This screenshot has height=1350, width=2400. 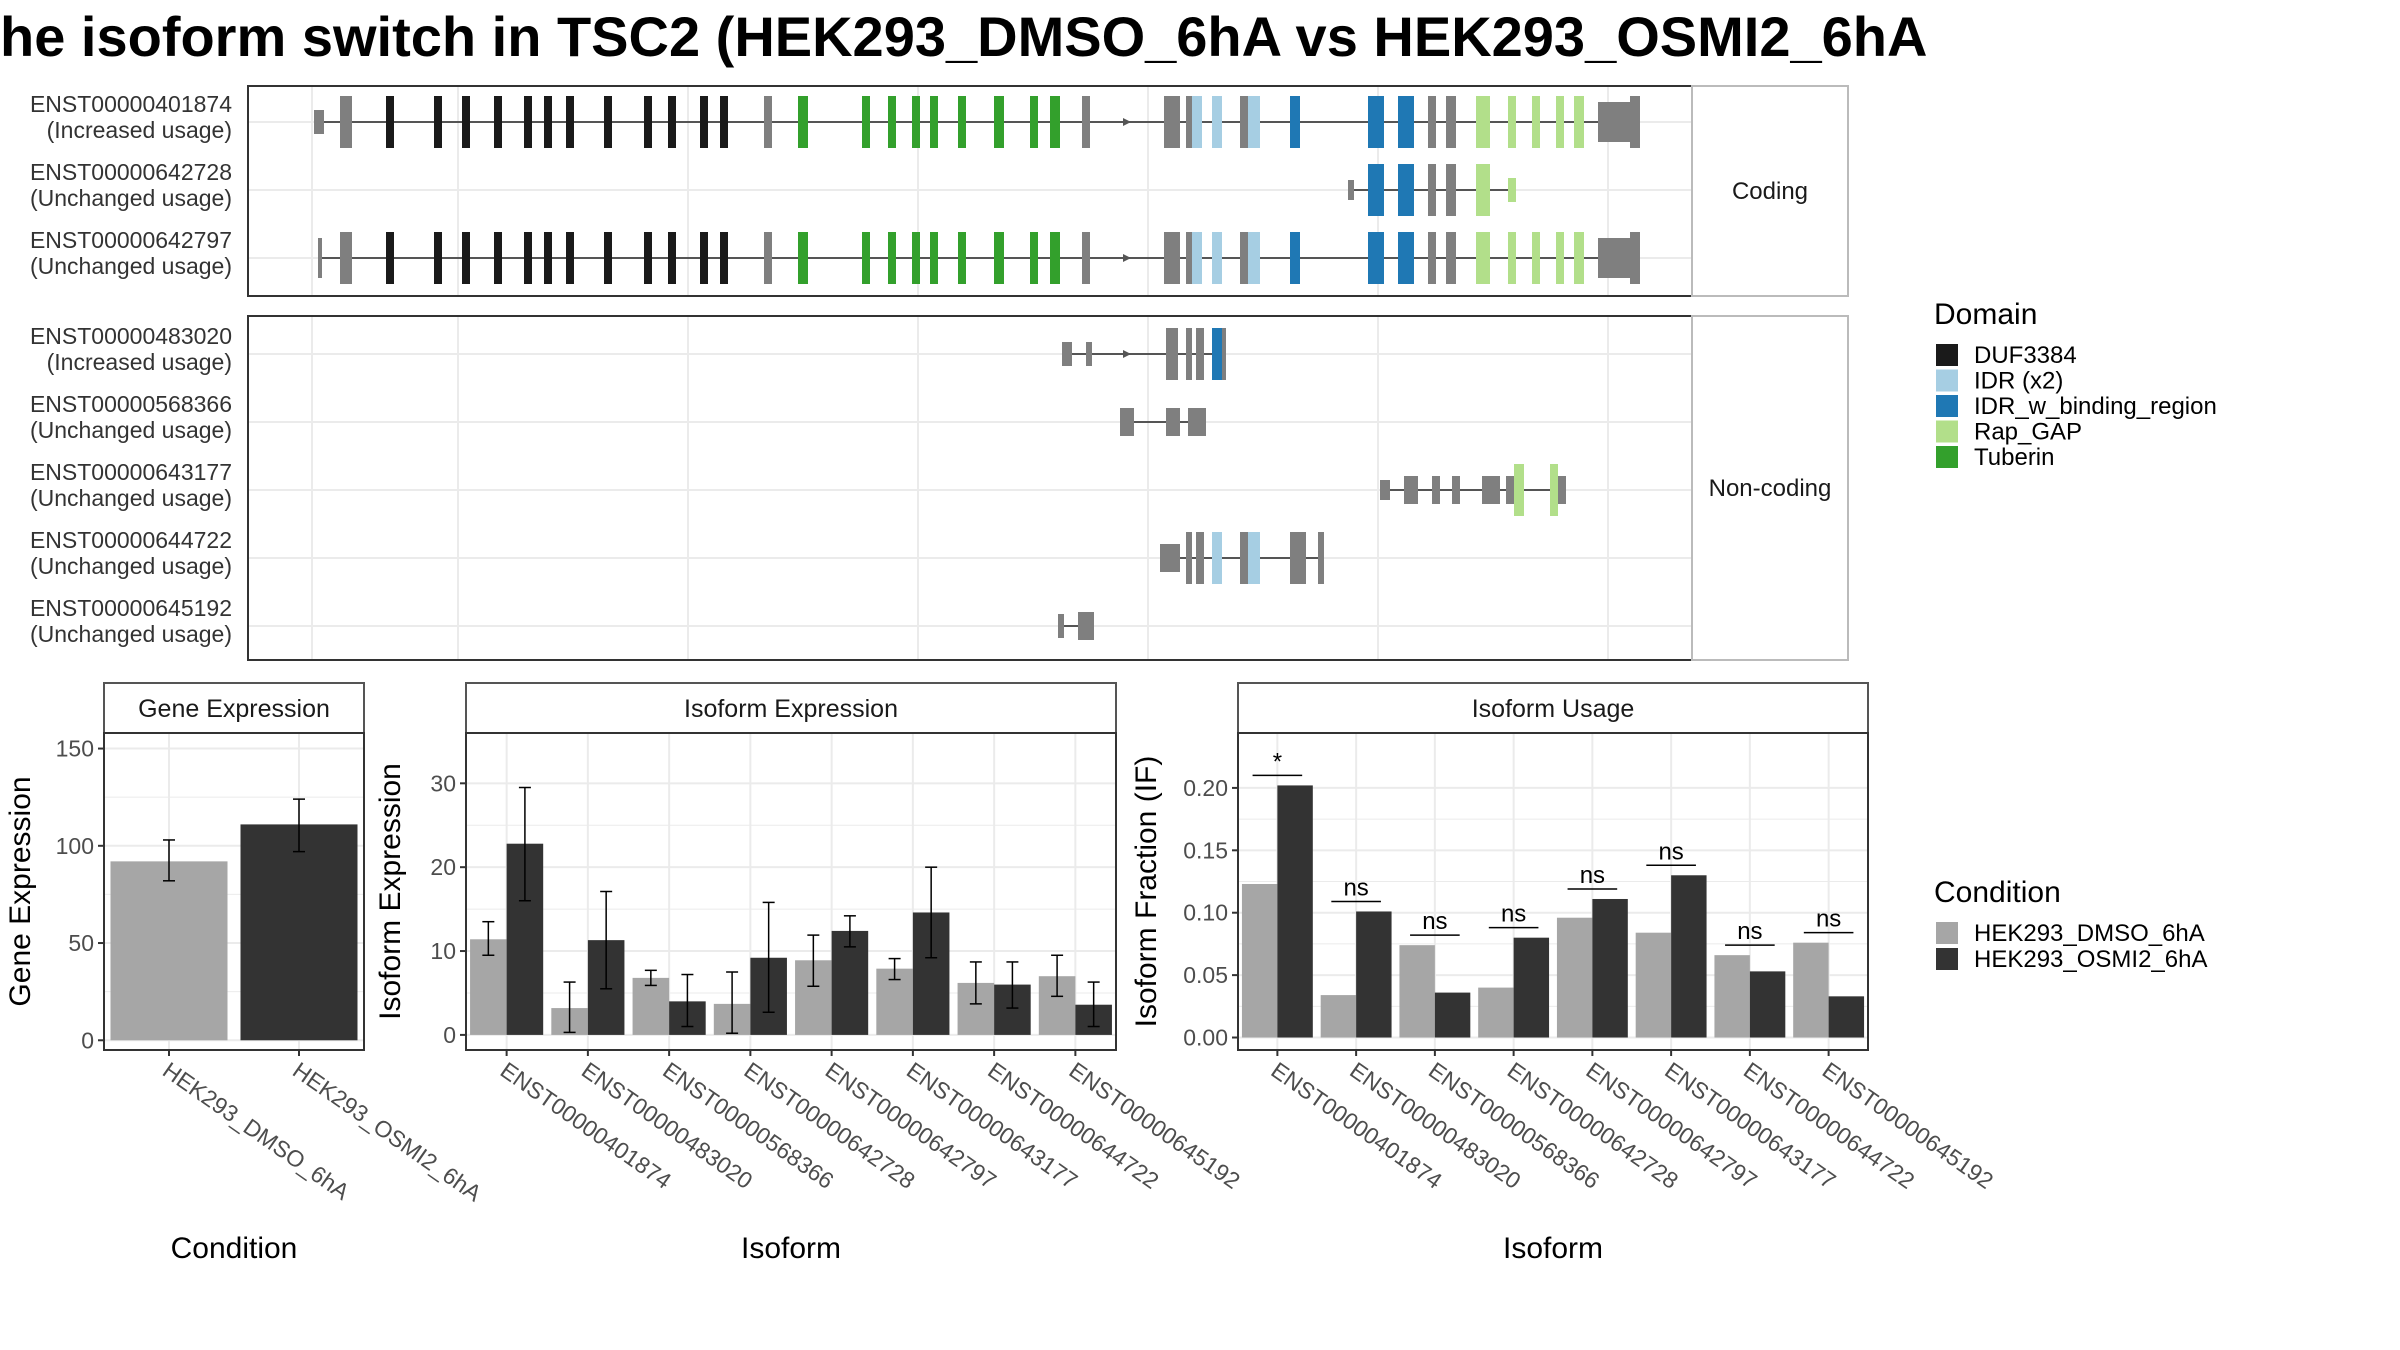 I want to click on y-axis-label: Isoform Fraction (IF), so click(x=1146, y=892).